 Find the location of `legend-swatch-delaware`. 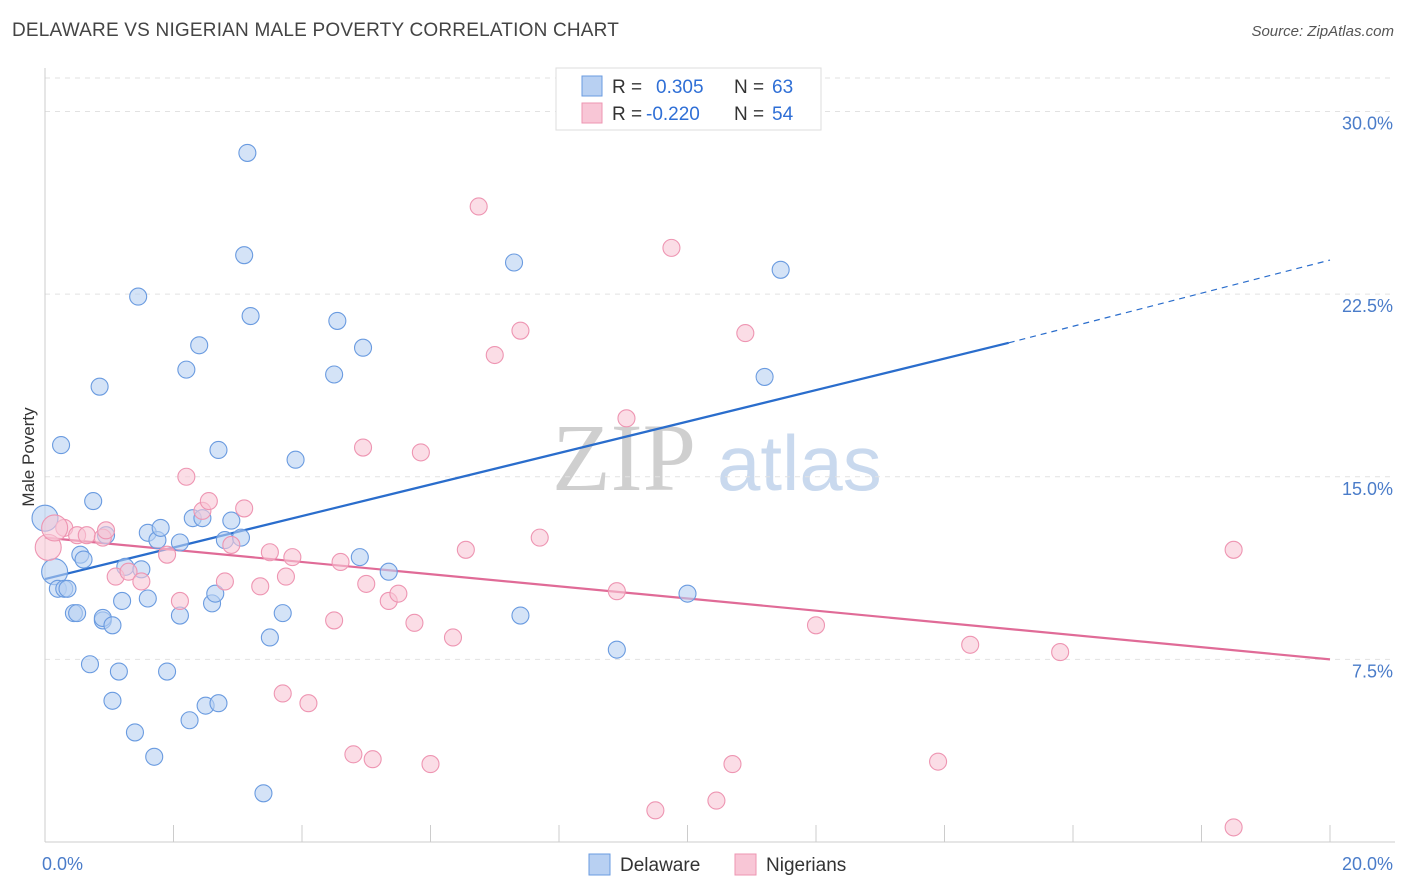

legend-swatch-delaware is located at coordinates (599, 864).